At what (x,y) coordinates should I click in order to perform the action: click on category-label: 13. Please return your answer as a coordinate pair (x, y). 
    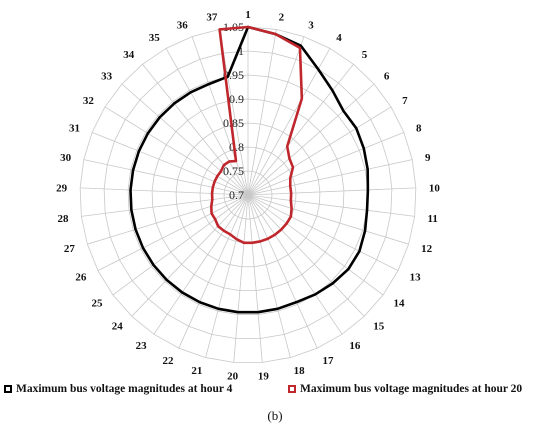
    Looking at the image, I should click on (416, 277).